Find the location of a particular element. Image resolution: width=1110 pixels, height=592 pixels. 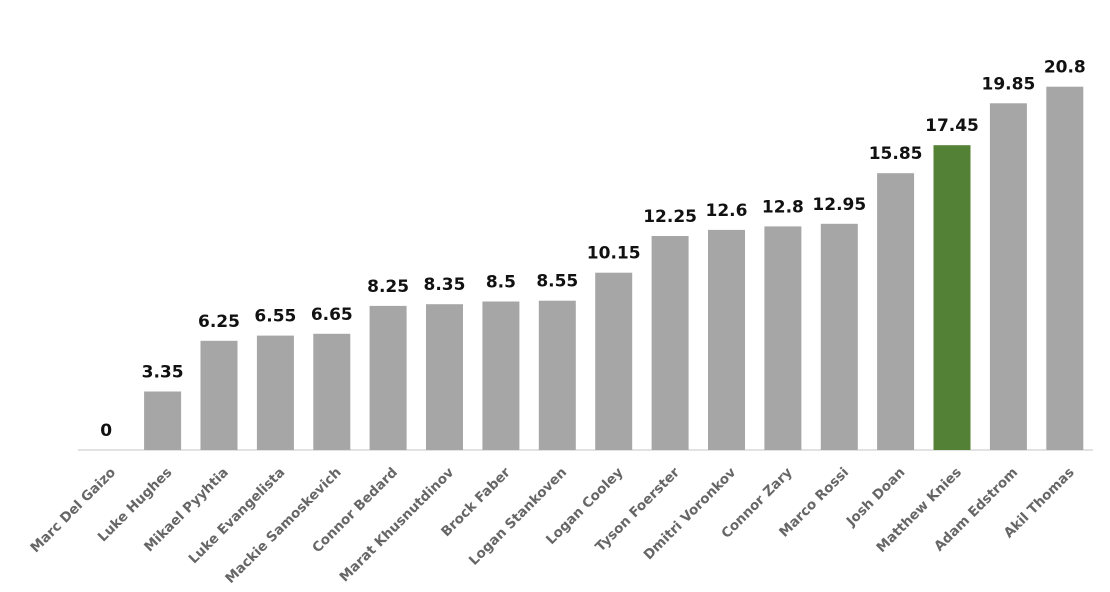

category-label-11: Dmitri Voronkov is located at coordinates (690, 513).